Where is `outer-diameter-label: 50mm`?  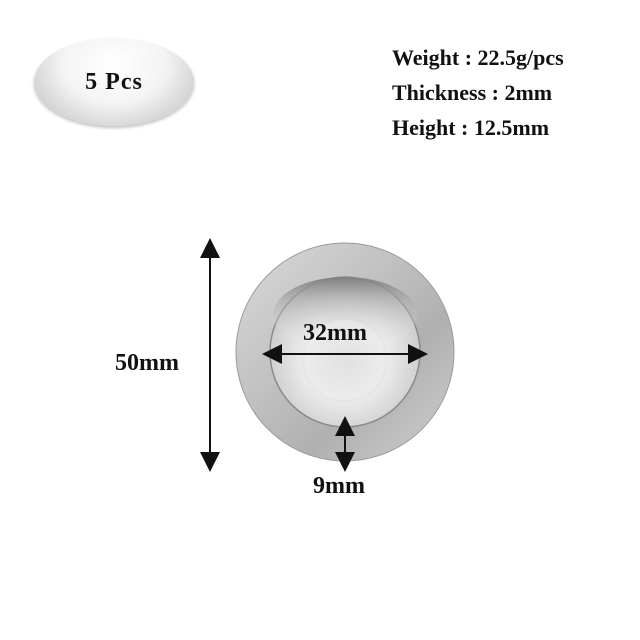
outer-diameter-label: 50mm is located at coordinates (147, 363).